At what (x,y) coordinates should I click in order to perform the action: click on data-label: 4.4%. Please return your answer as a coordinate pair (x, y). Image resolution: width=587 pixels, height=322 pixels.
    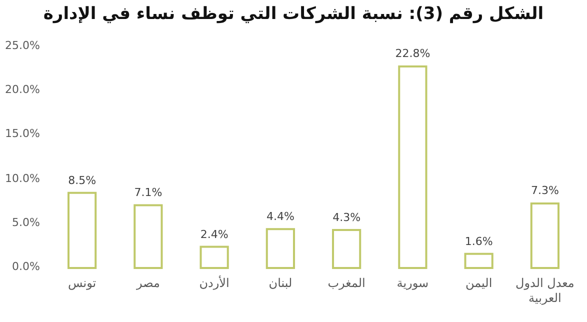
    Looking at the image, I should click on (280, 217).